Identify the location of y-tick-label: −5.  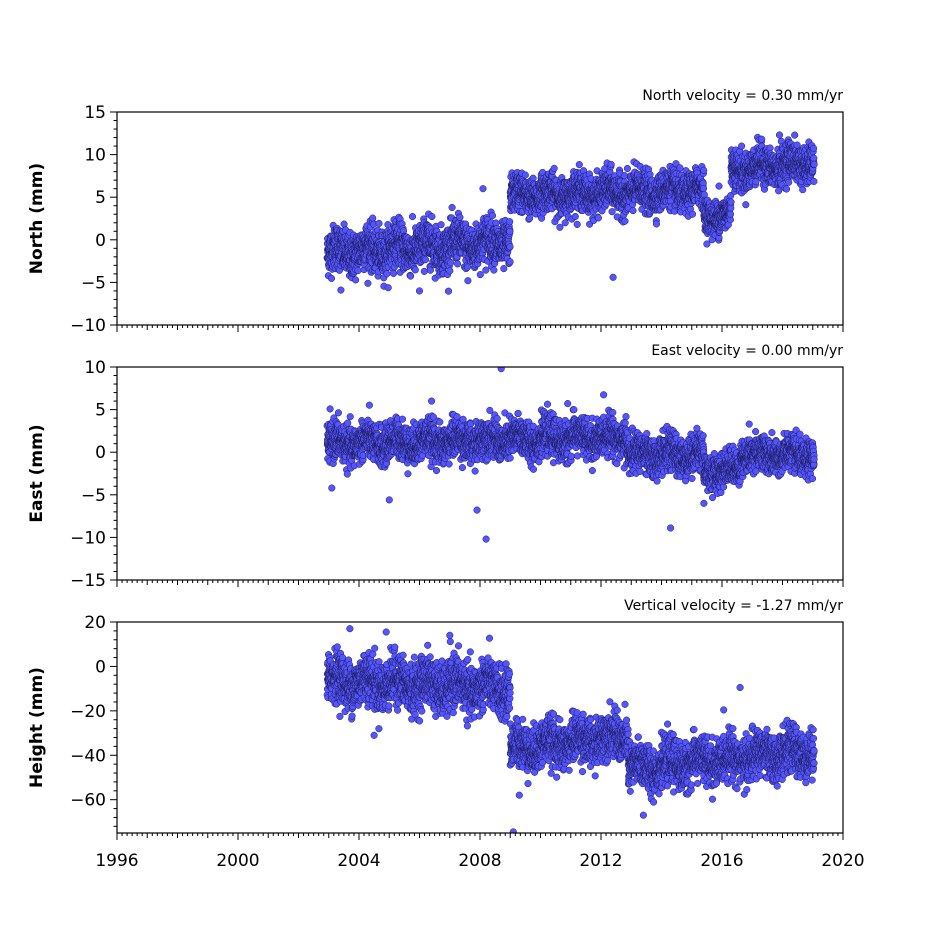
(93, 283).